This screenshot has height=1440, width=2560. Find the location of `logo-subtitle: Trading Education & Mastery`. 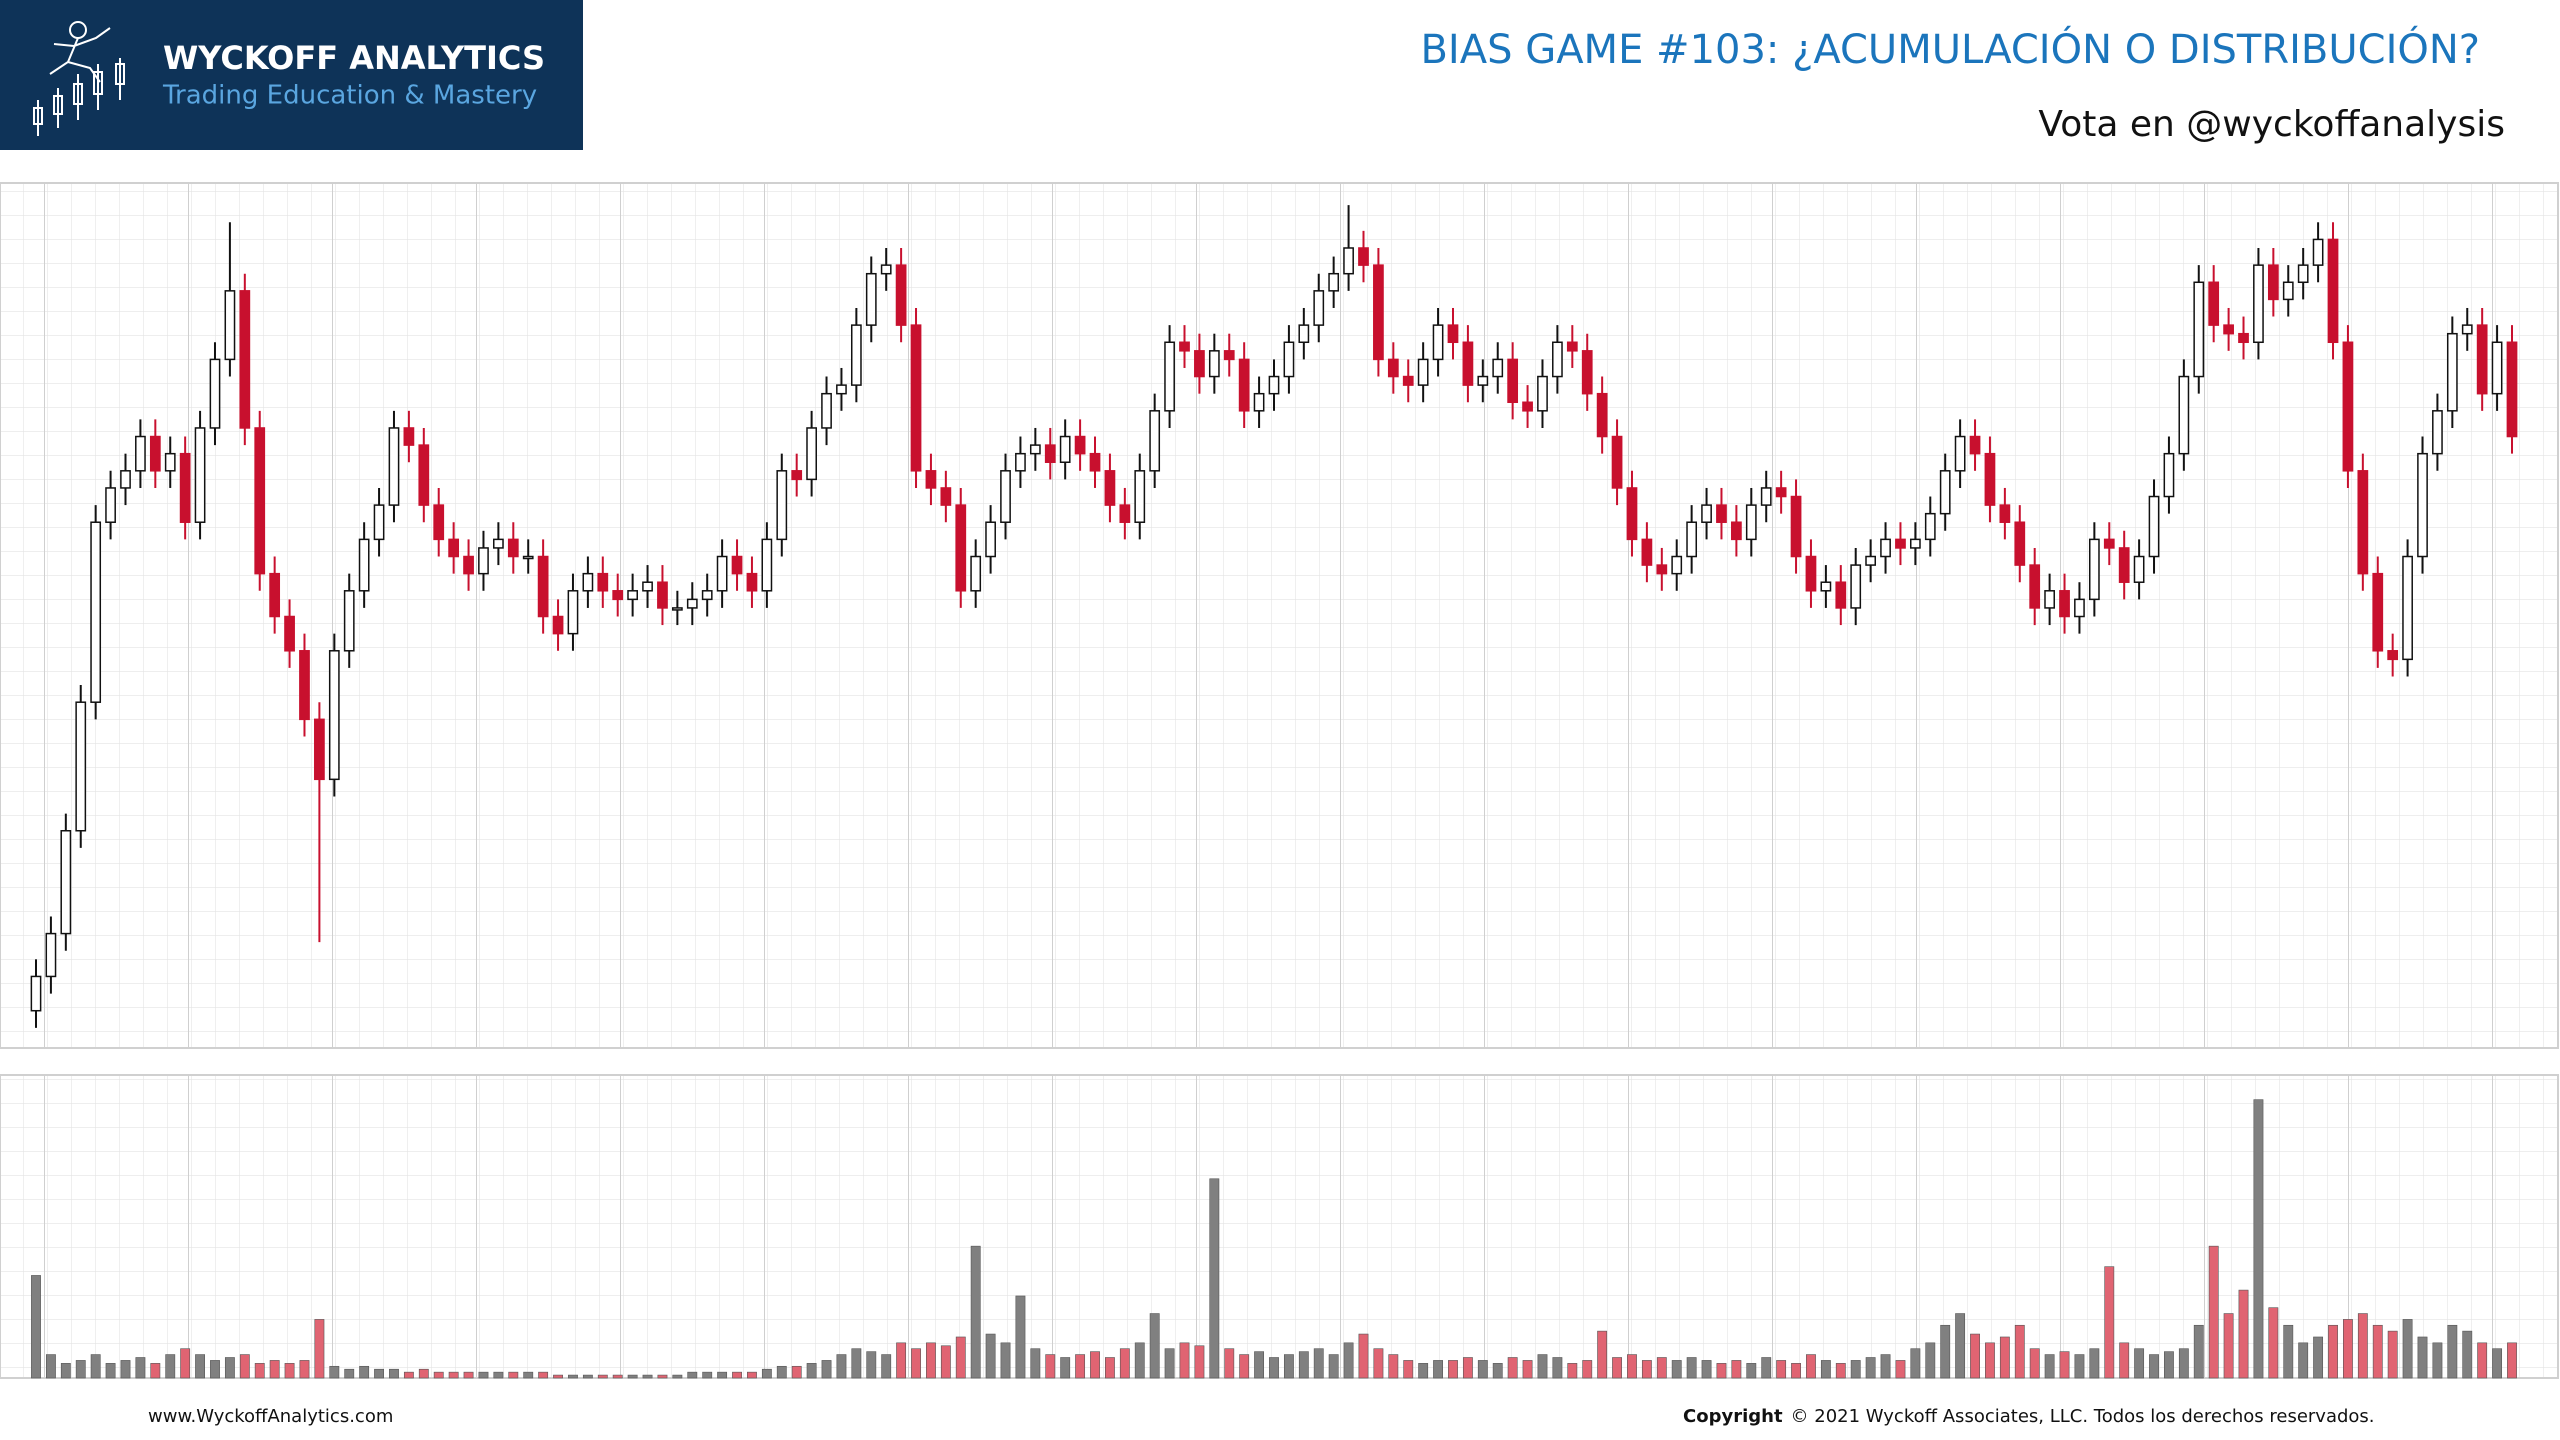

logo-subtitle: Trading Education & Mastery is located at coordinates (349, 96).